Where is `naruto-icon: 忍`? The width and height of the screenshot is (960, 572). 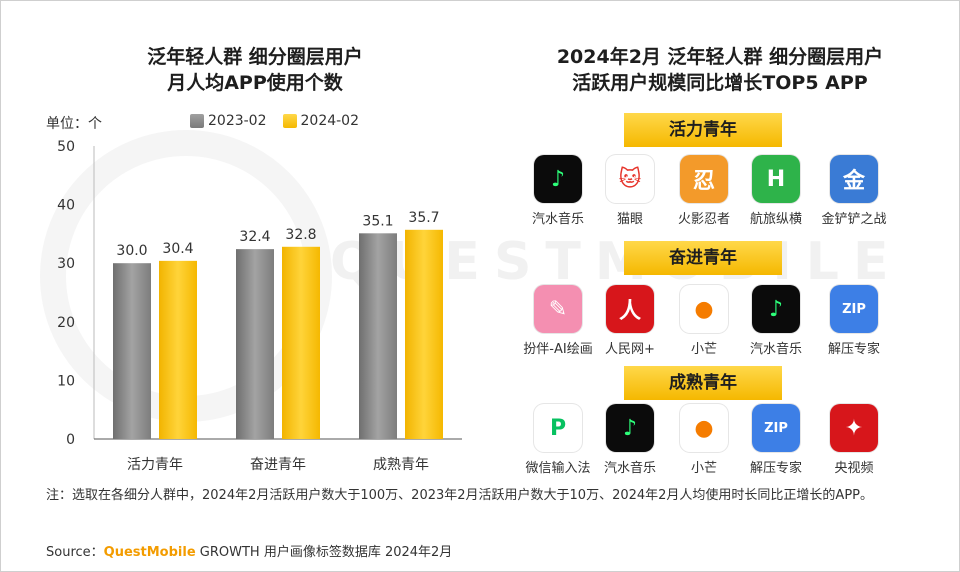
naruto-icon: 忍 is located at coordinates (704, 179).